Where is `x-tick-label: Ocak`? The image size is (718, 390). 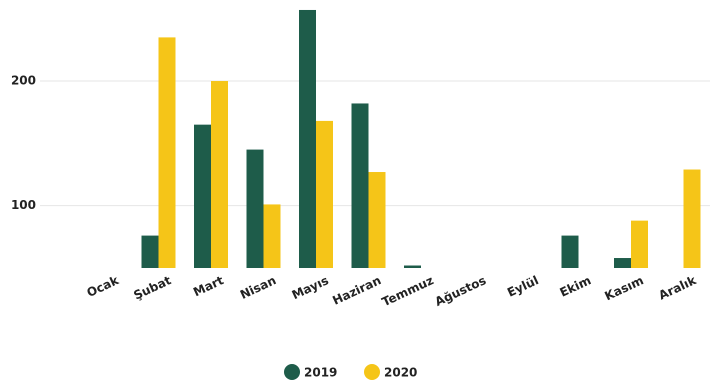
x-tick-label: Ocak is located at coordinates (103, 286).